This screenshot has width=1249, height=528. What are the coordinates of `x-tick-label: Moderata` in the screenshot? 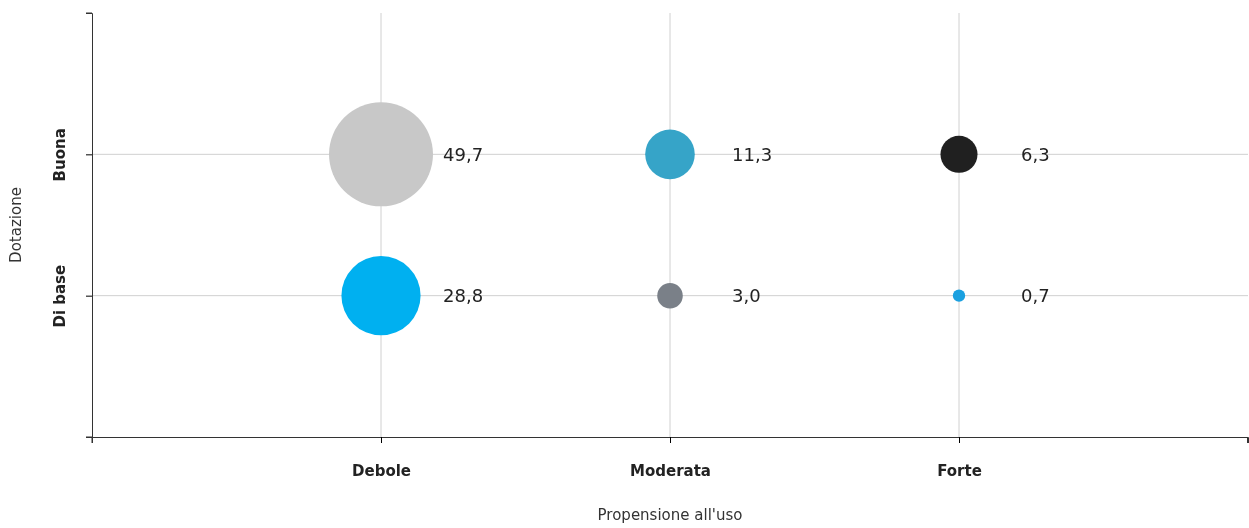 It's located at (670, 470).